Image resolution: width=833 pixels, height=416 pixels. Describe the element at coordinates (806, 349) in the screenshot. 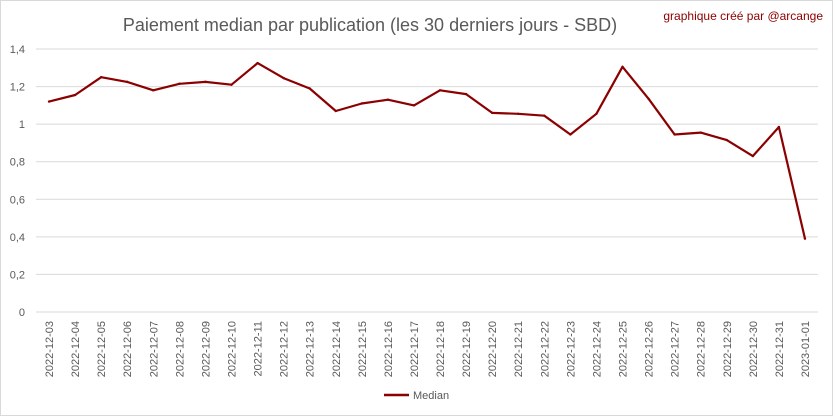

I see `x-tick-label: 2023-01-01` at that location.